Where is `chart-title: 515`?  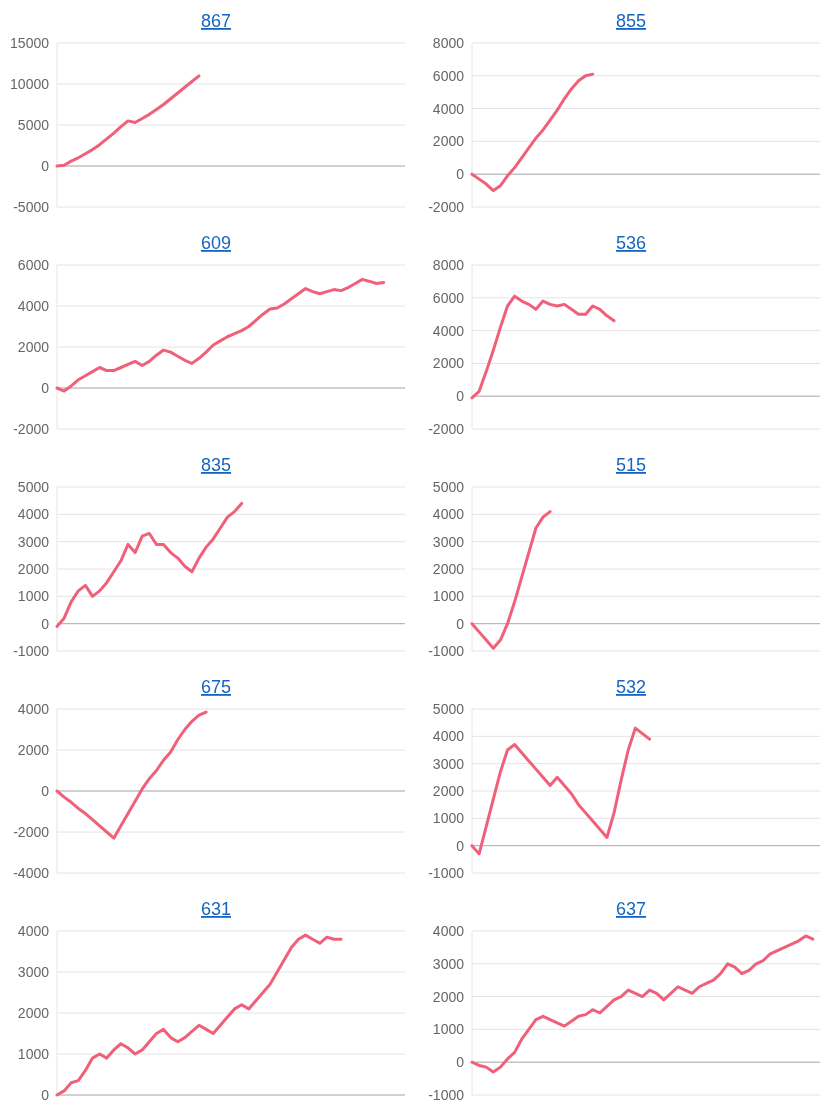
chart-title: 515 is located at coordinates (631, 465).